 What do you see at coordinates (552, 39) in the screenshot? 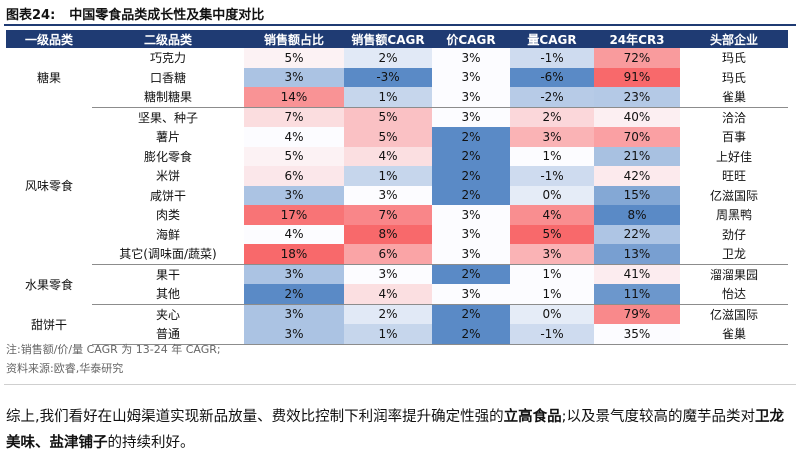
I see `col-header-volume-cagr: 量CAGR` at bounding box center [552, 39].